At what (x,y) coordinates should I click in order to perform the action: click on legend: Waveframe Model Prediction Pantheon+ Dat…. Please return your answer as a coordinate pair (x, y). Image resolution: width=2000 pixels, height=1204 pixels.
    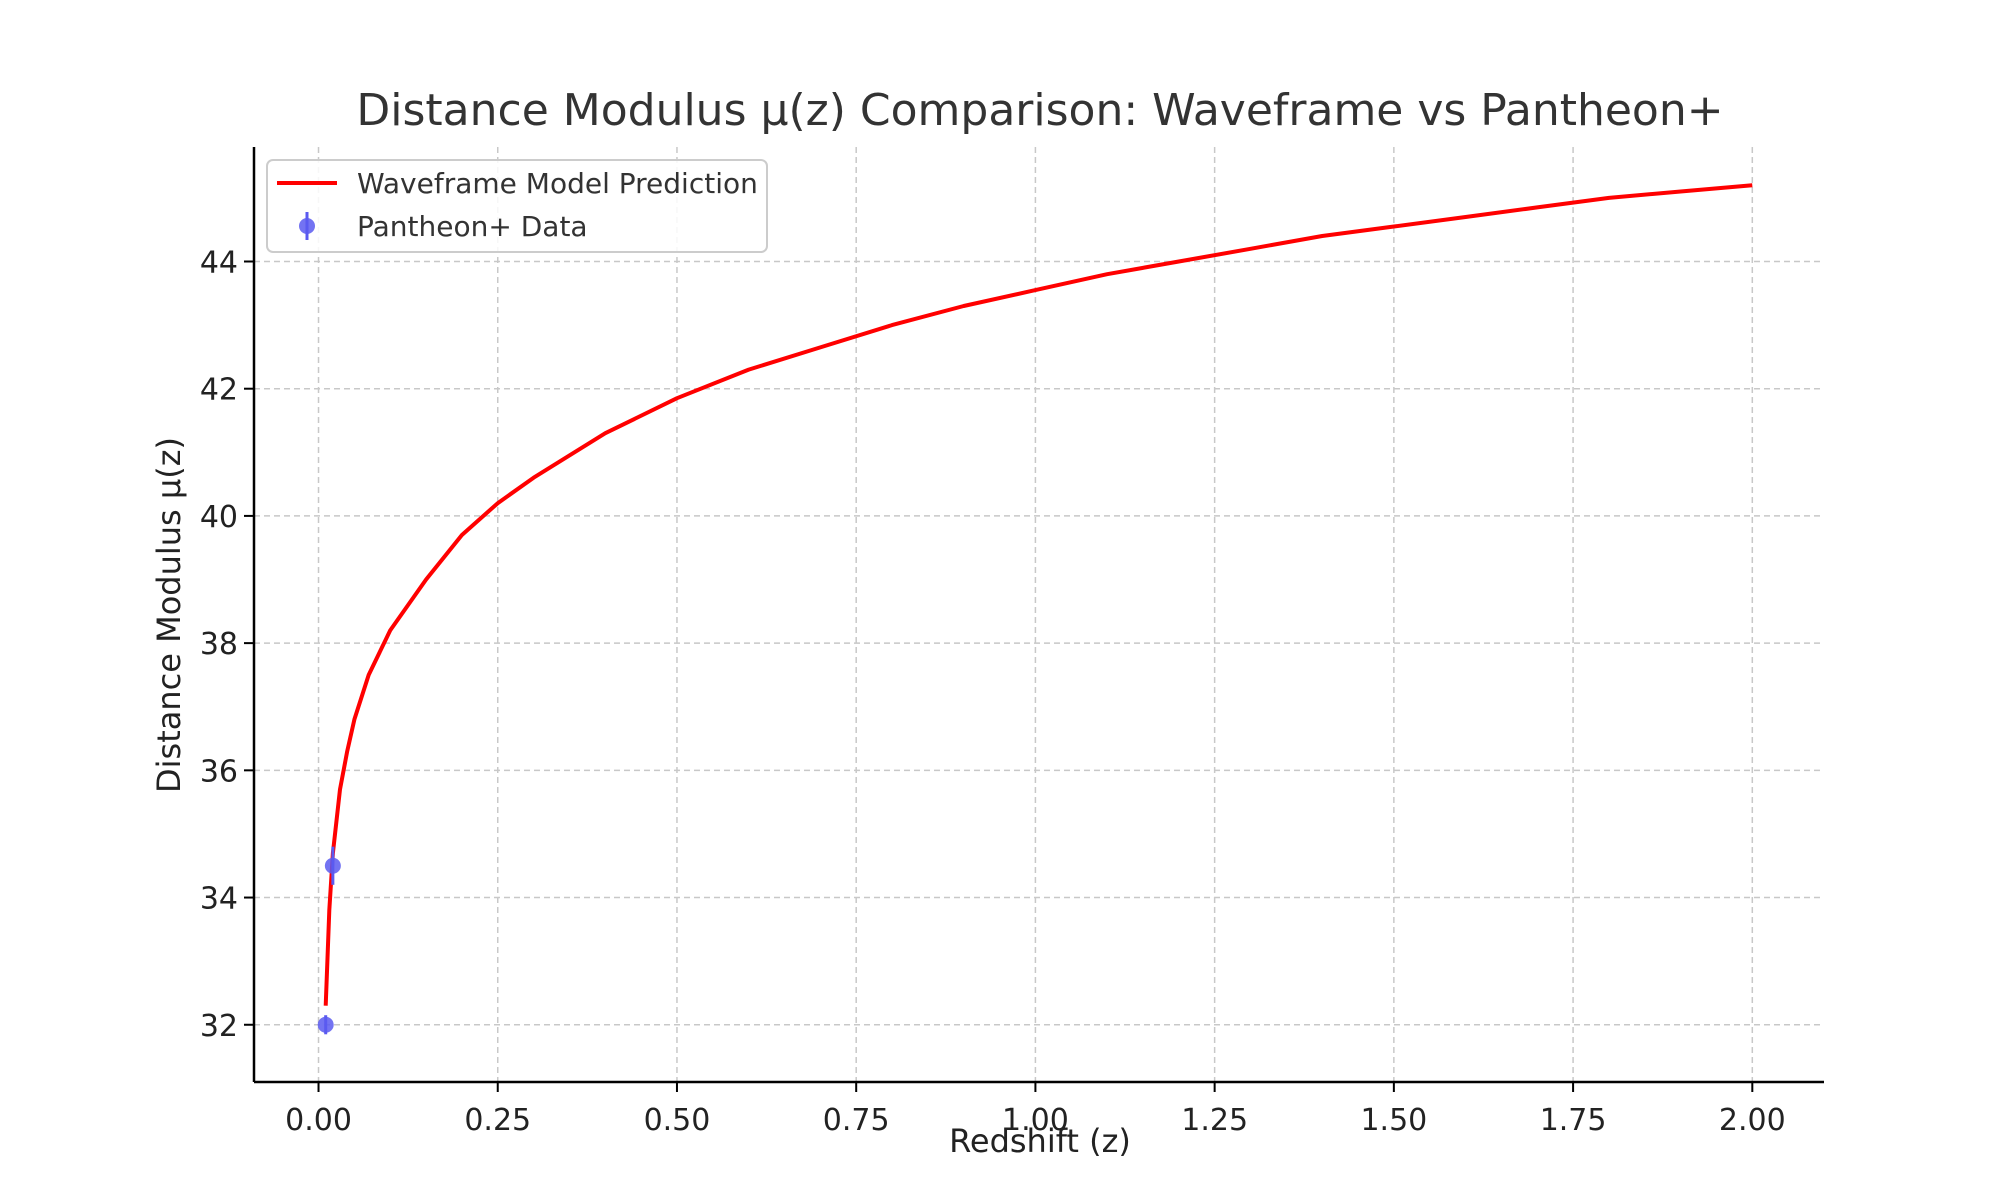
    Looking at the image, I should click on (517, 206).